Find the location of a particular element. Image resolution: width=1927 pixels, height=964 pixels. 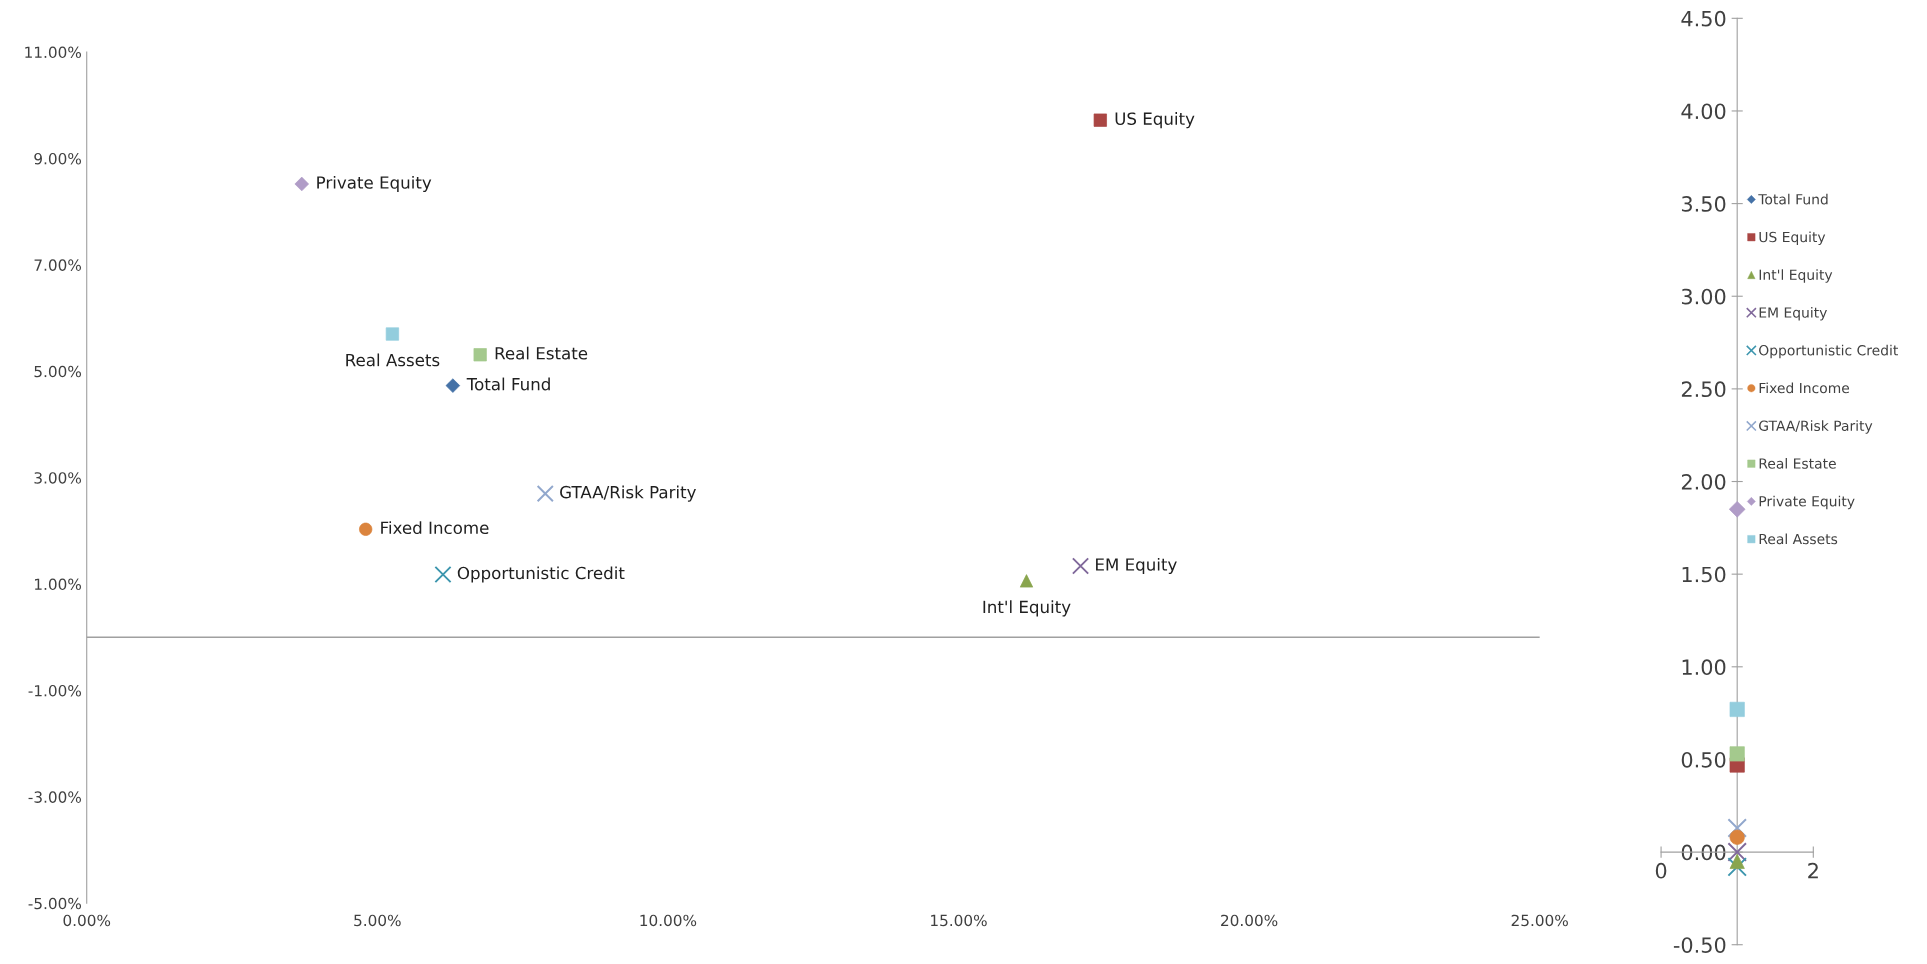

y-tick-label: 0.00 is located at coordinates (1703, 852).